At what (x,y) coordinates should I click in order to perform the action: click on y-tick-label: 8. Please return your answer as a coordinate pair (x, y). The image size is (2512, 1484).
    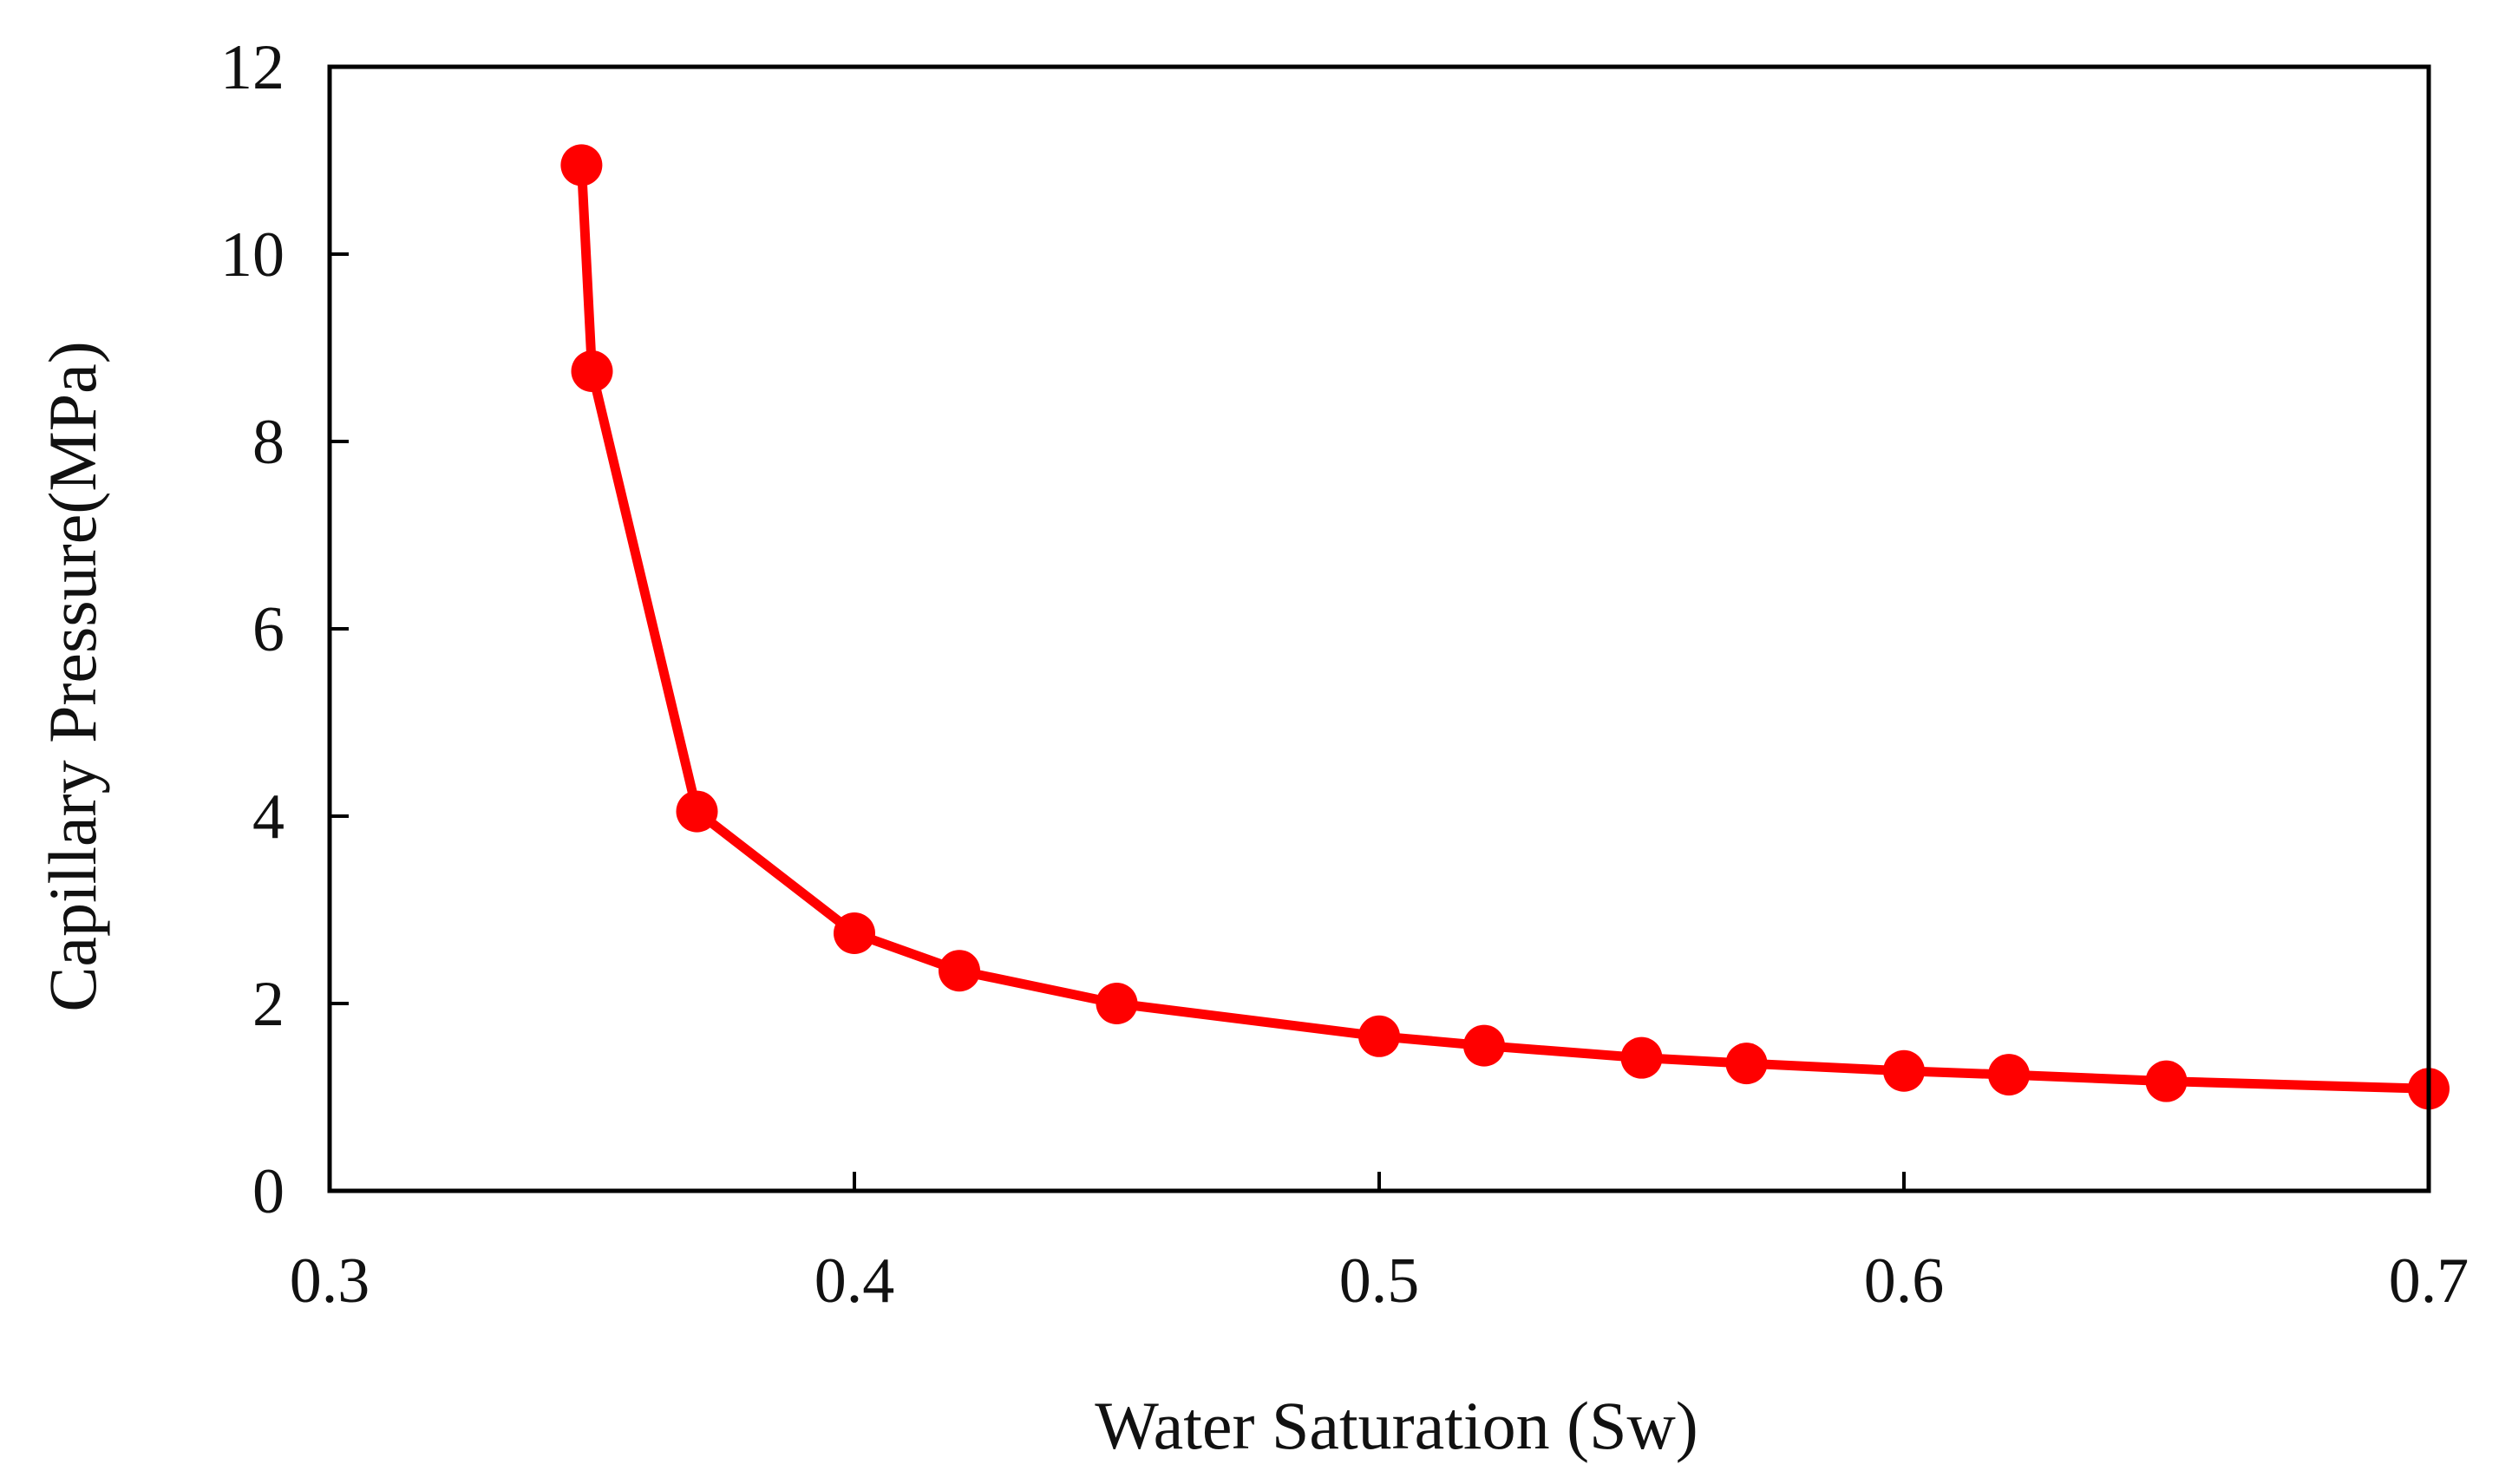
    Looking at the image, I should click on (268, 443).